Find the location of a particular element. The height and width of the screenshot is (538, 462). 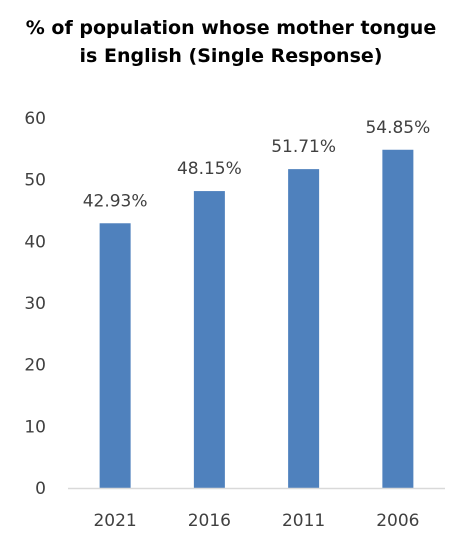

x-tick-label-2016: 2016 is located at coordinates (209, 521).